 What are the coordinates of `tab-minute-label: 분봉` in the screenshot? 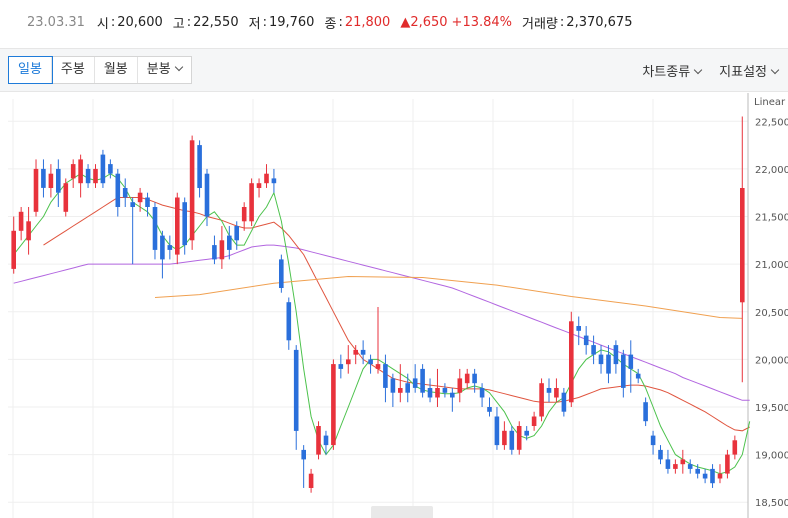 It's located at (158, 69).